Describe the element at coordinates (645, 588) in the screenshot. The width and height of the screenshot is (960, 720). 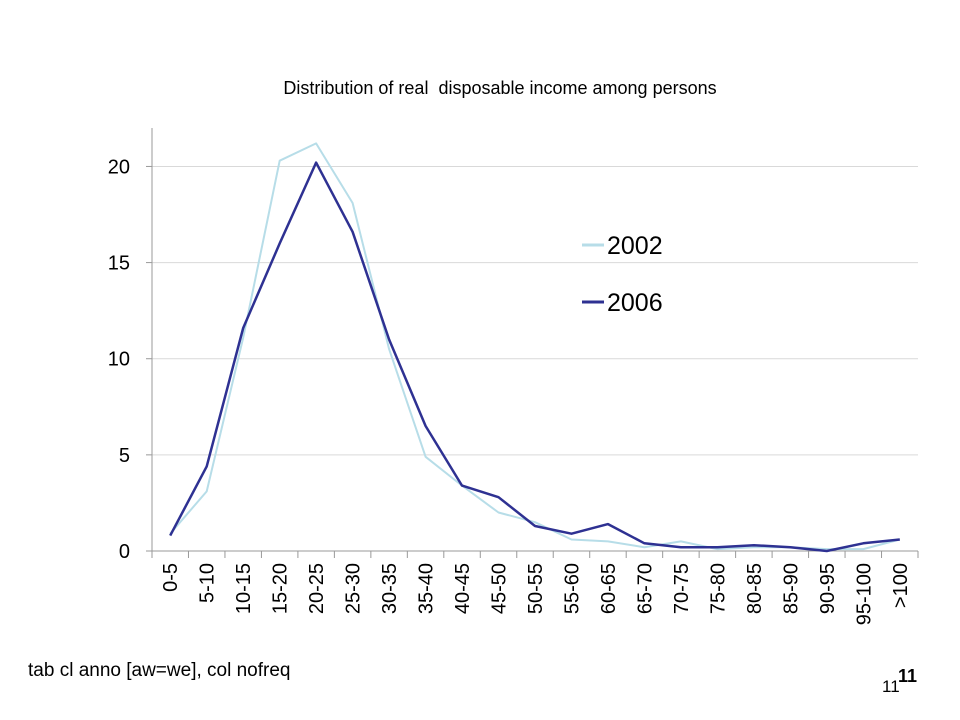
I see `x-tick-label: 65-70` at that location.